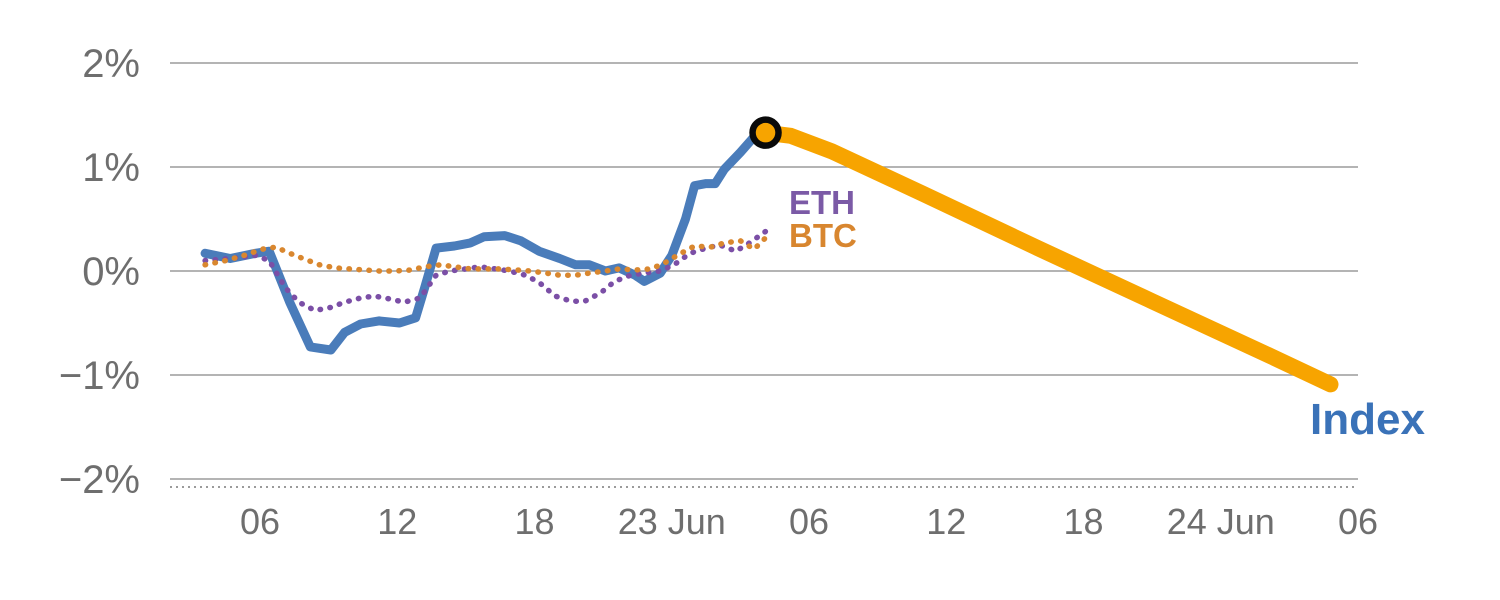  Describe the element at coordinates (1221, 521) in the screenshot. I see `x-tick-label: 24 Jun` at that location.